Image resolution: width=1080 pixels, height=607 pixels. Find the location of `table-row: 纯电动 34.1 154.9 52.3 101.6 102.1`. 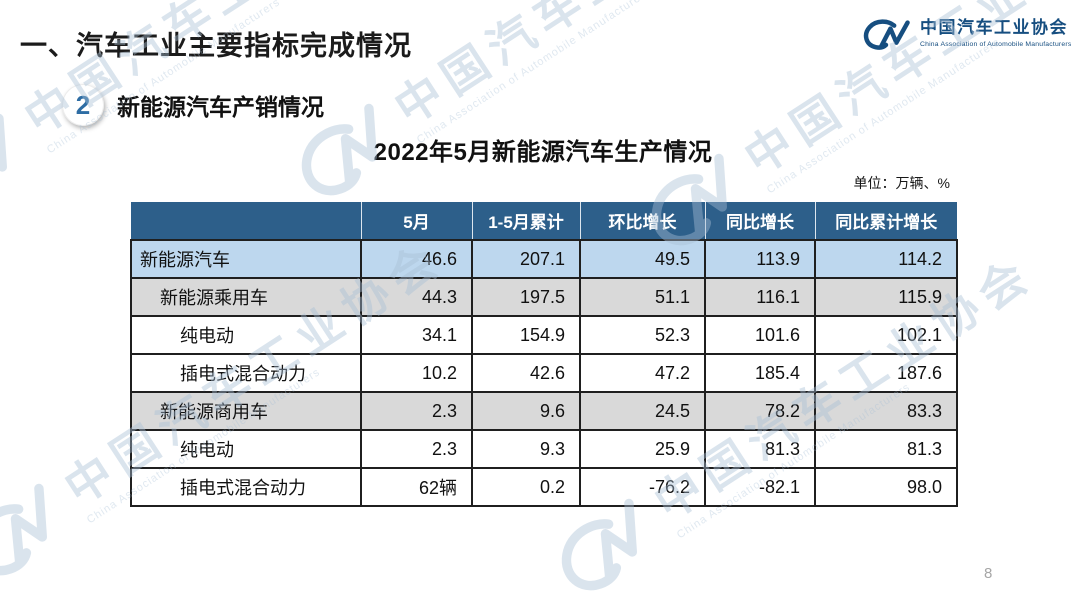

table-row: 纯电动 34.1 154.9 52.3 101.6 102.1 is located at coordinates (544, 335).